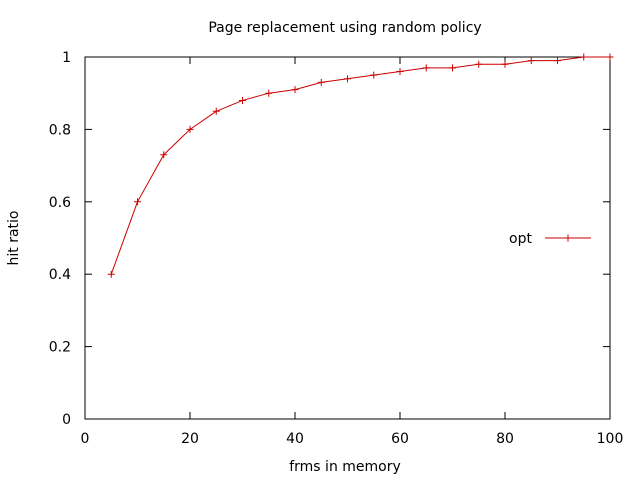 The image size is (640, 480). What do you see at coordinates (60, 275) in the screenshot?
I see `y-tick-label: 0.4` at bounding box center [60, 275].